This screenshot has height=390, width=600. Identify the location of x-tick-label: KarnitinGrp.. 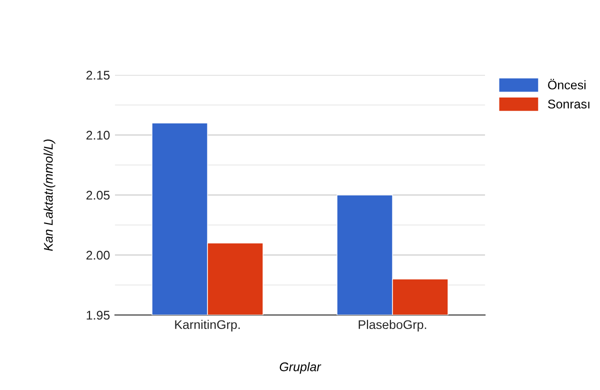
(207, 326).